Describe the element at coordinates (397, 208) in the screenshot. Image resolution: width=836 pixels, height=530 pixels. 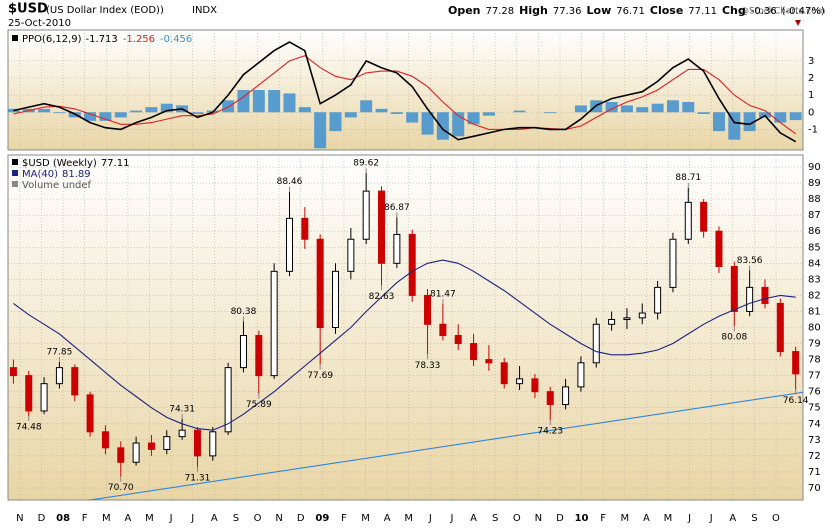
I see `annotation-label: 86.87` at that location.